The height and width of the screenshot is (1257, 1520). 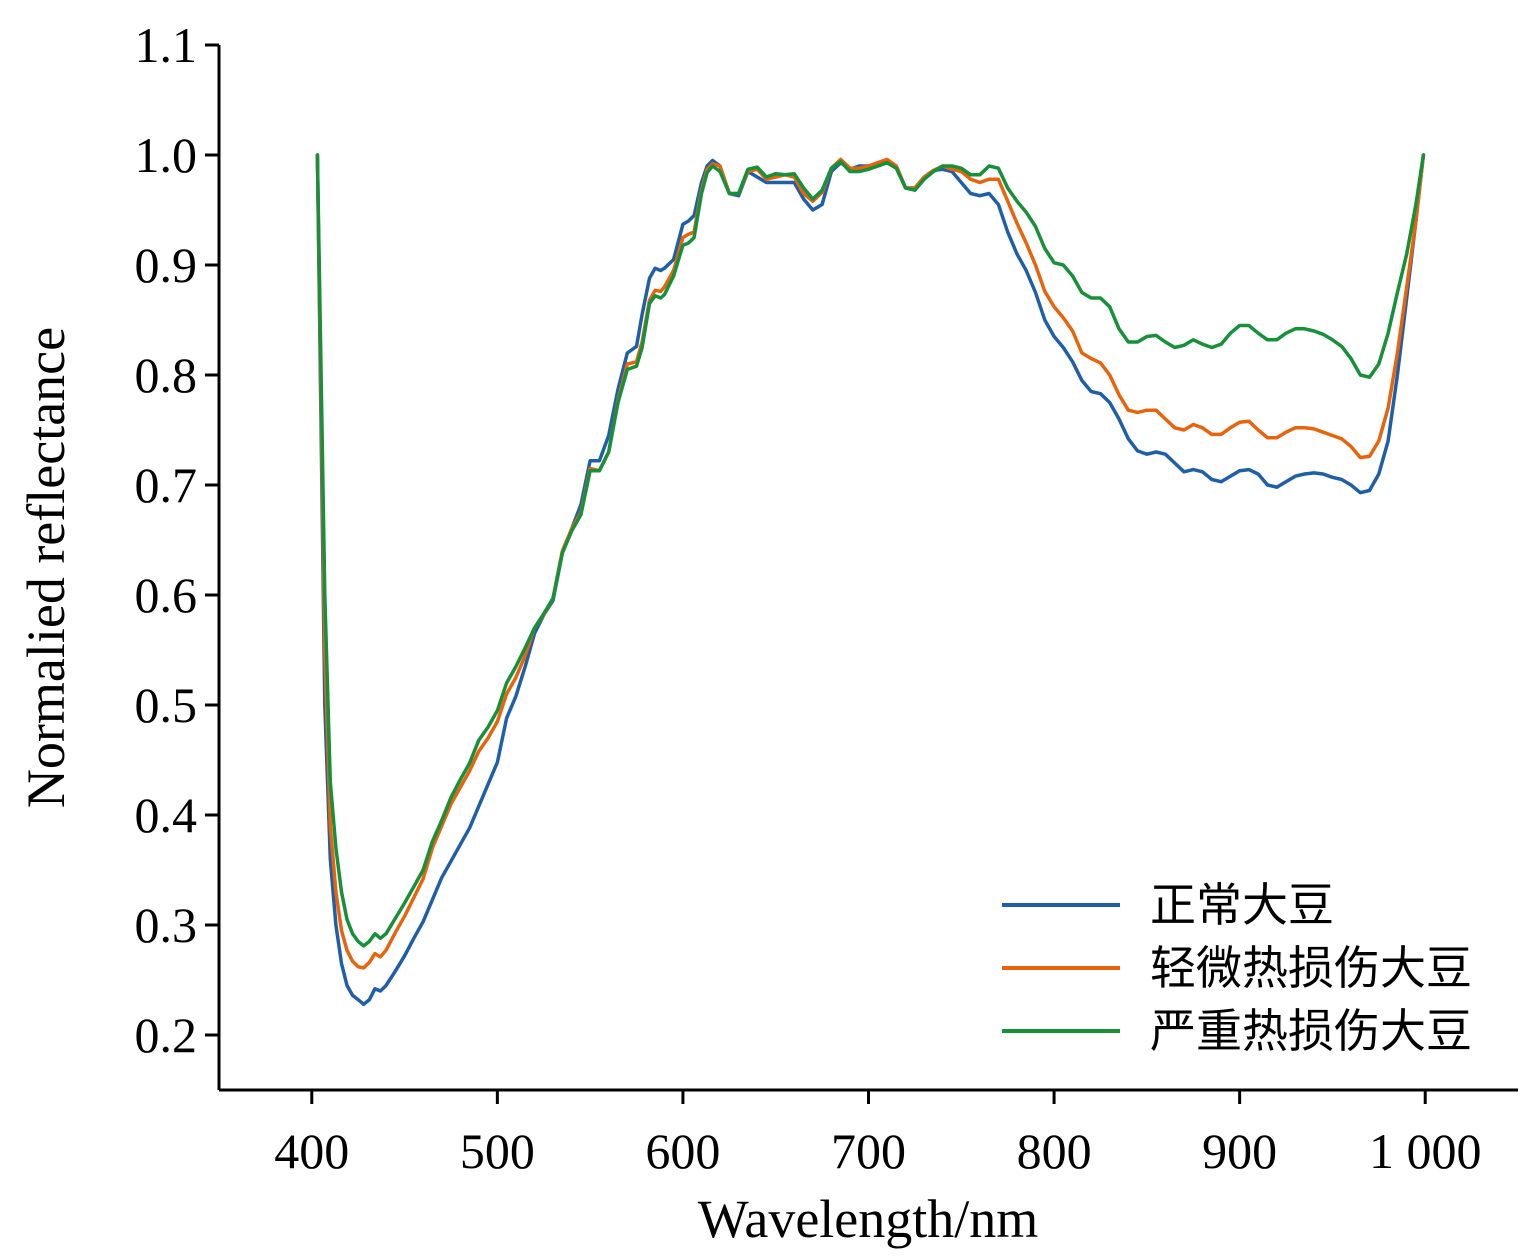 I want to click on x-tick-label: 500, so click(x=497, y=1151).